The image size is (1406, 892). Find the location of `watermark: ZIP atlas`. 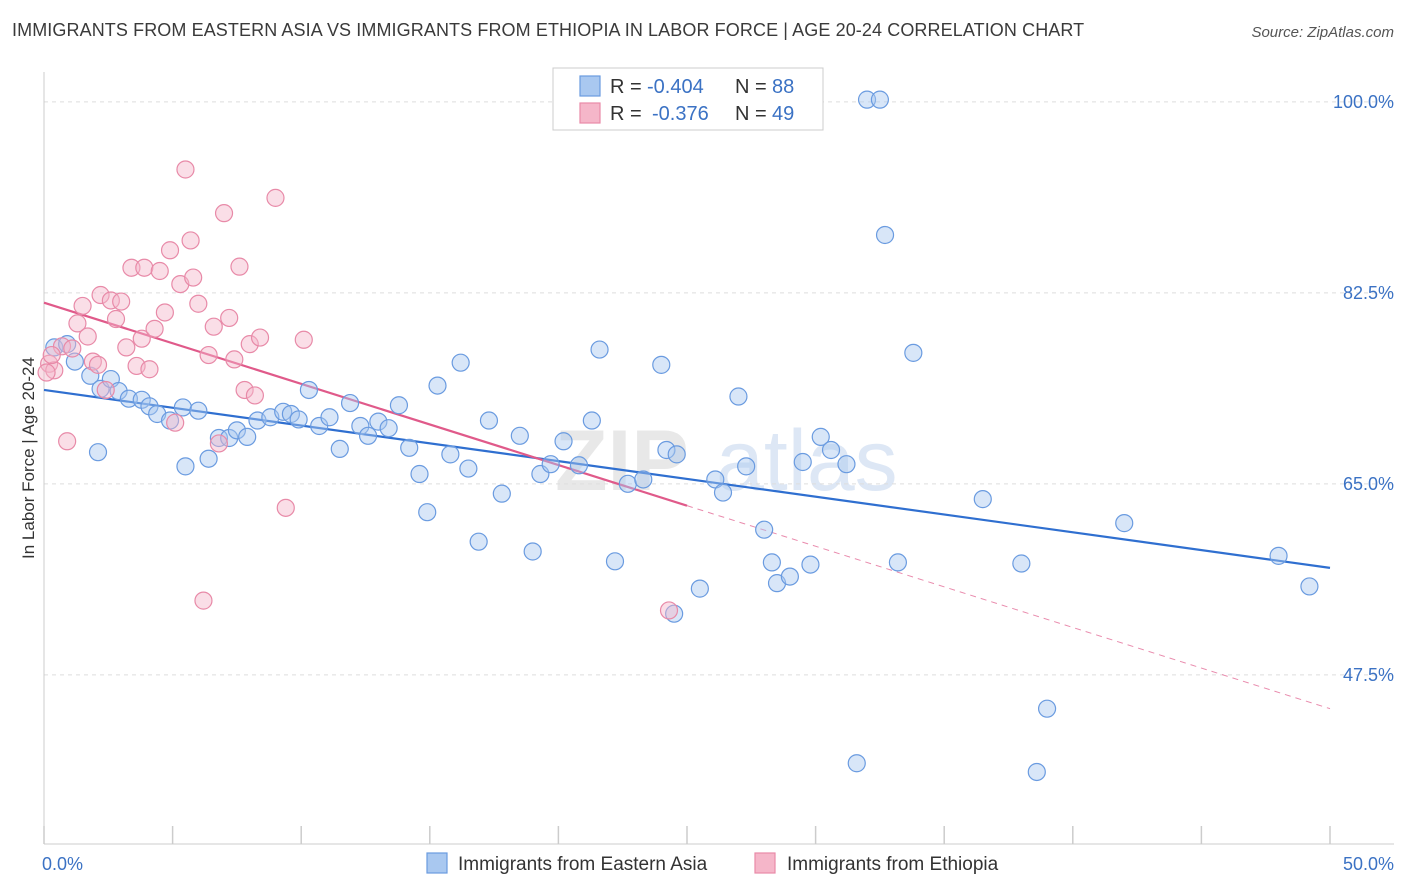

watermark: ZIP atlas is located at coordinates (726, 461).